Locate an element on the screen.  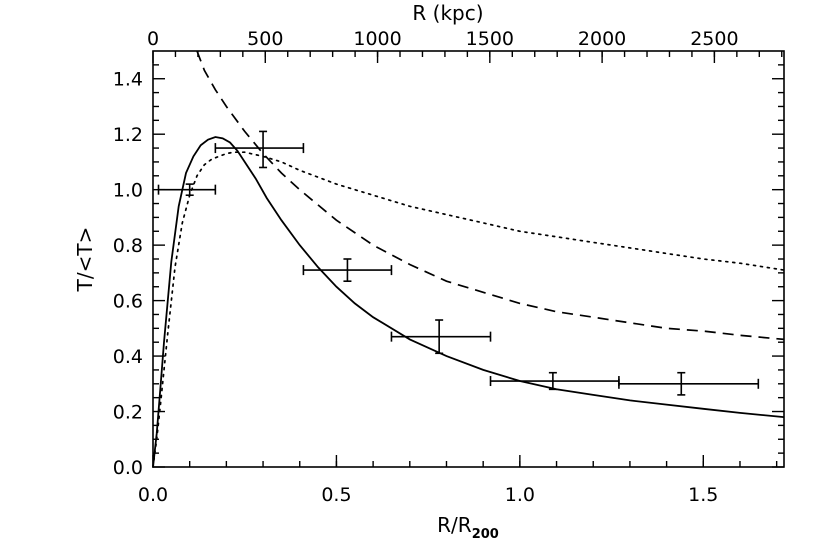
x-axis-title-main: R/R is located at coordinates (454, 525).